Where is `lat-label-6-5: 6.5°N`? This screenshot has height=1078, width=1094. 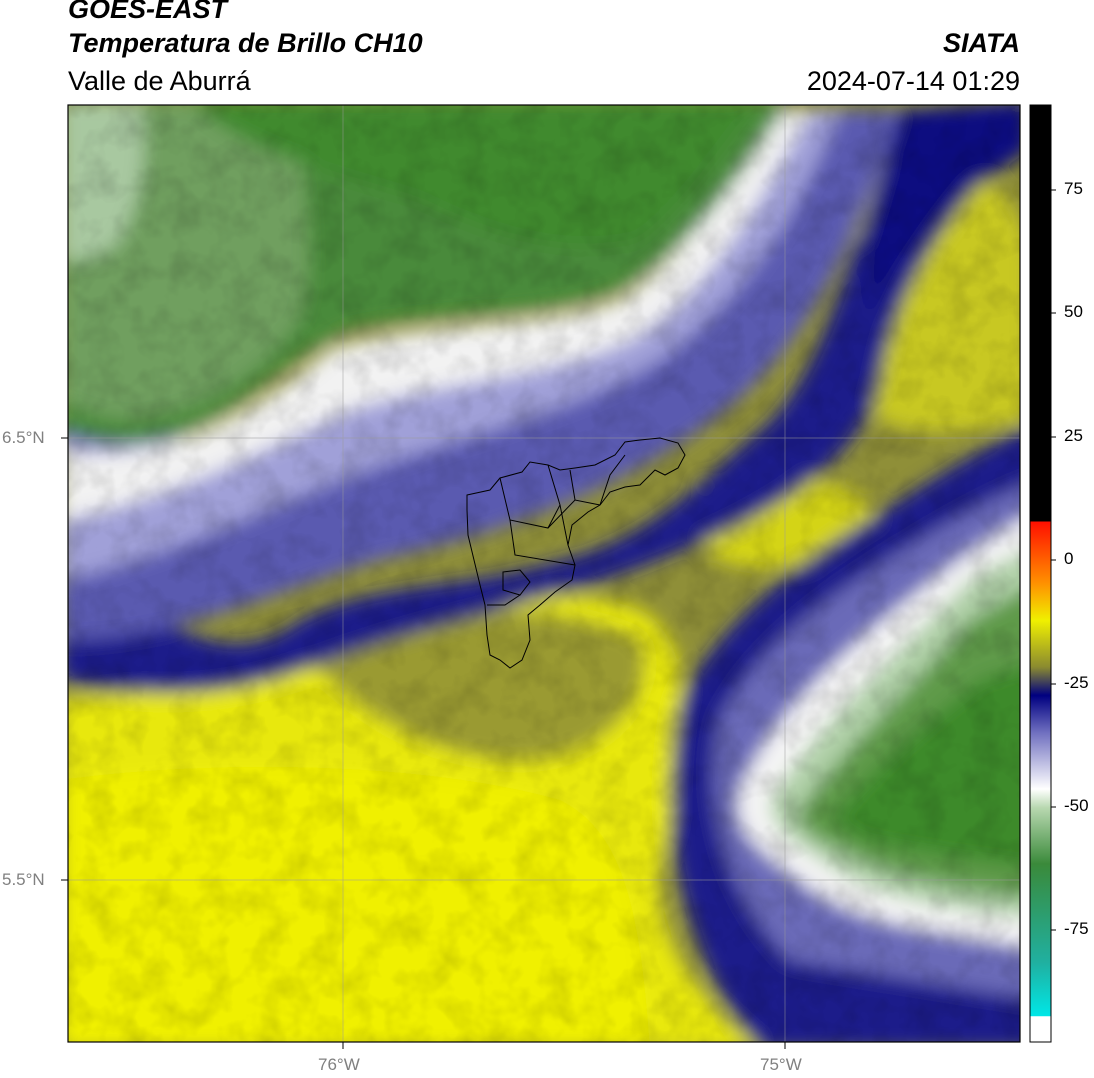 lat-label-6-5: 6.5°N is located at coordinates (23, 437).